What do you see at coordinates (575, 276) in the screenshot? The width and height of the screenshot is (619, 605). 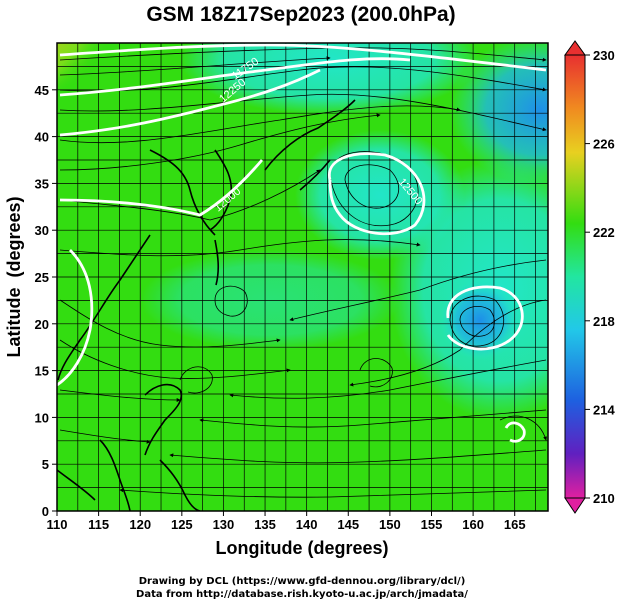 I see `colorbar-scale` at bounding box center [575, 276].